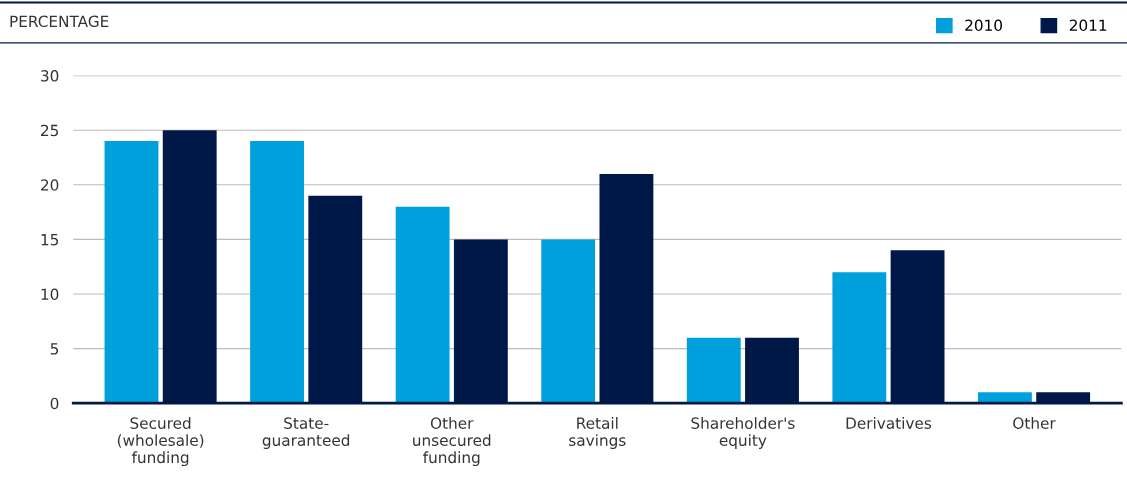  What do you see at coordinates (889, 423) in the screenshot?
I see `x-tick-label: Derivatives` at bounding box center [889, 423].